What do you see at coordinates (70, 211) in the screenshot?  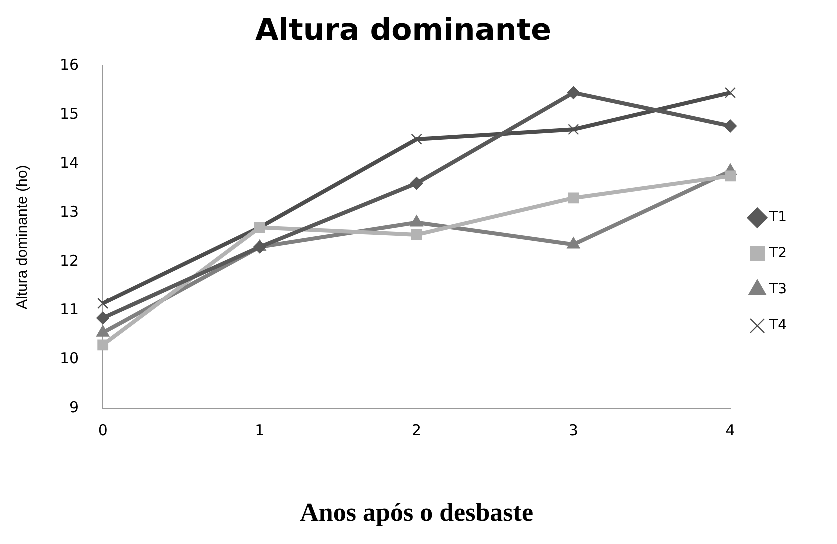 I see `y-tick-label: 13` at bounding box center [70, 211].